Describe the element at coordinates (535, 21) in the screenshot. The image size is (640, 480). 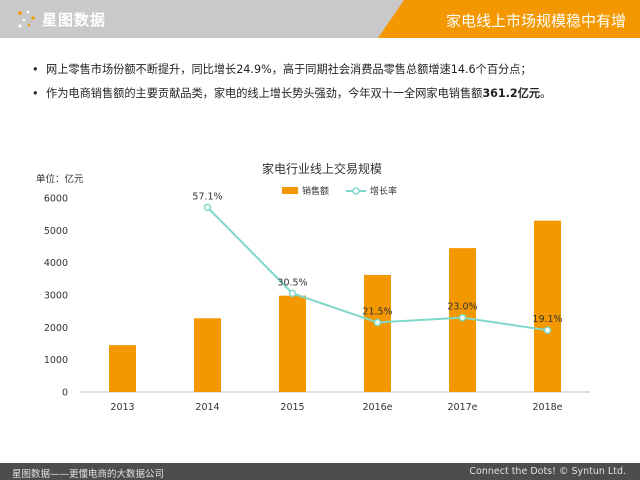
I see `page-title: 家电线上市场规模稳中有增` at that location.